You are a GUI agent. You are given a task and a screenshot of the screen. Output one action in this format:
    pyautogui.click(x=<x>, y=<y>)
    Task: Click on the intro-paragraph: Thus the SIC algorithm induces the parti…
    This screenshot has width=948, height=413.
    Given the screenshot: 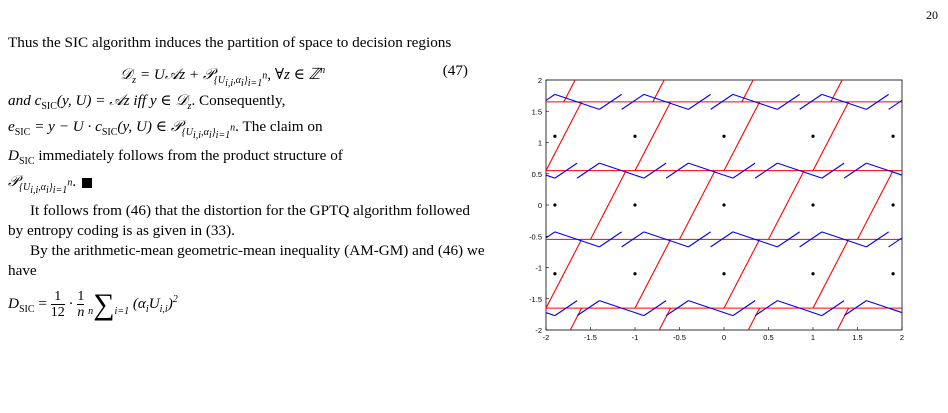 What is the action you would take?
    pyautogui.click(x=230, y=42)
    